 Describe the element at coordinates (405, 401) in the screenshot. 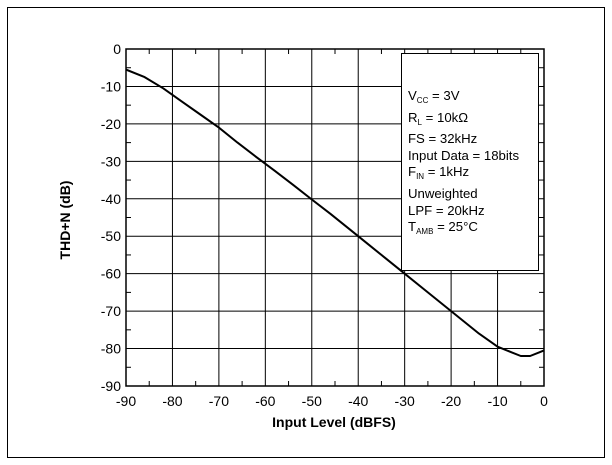

I see `x-tick-label: -30` at that location.